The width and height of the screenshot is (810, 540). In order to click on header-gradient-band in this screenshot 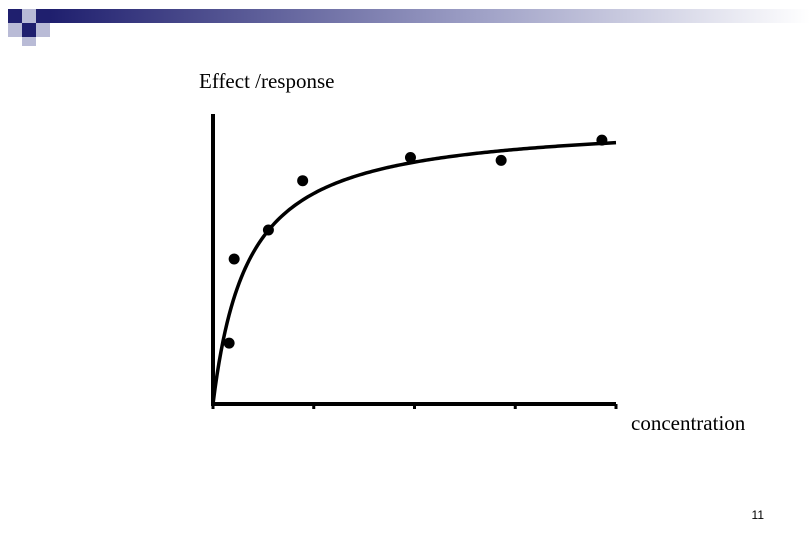, I will do `click(430, 16)`.